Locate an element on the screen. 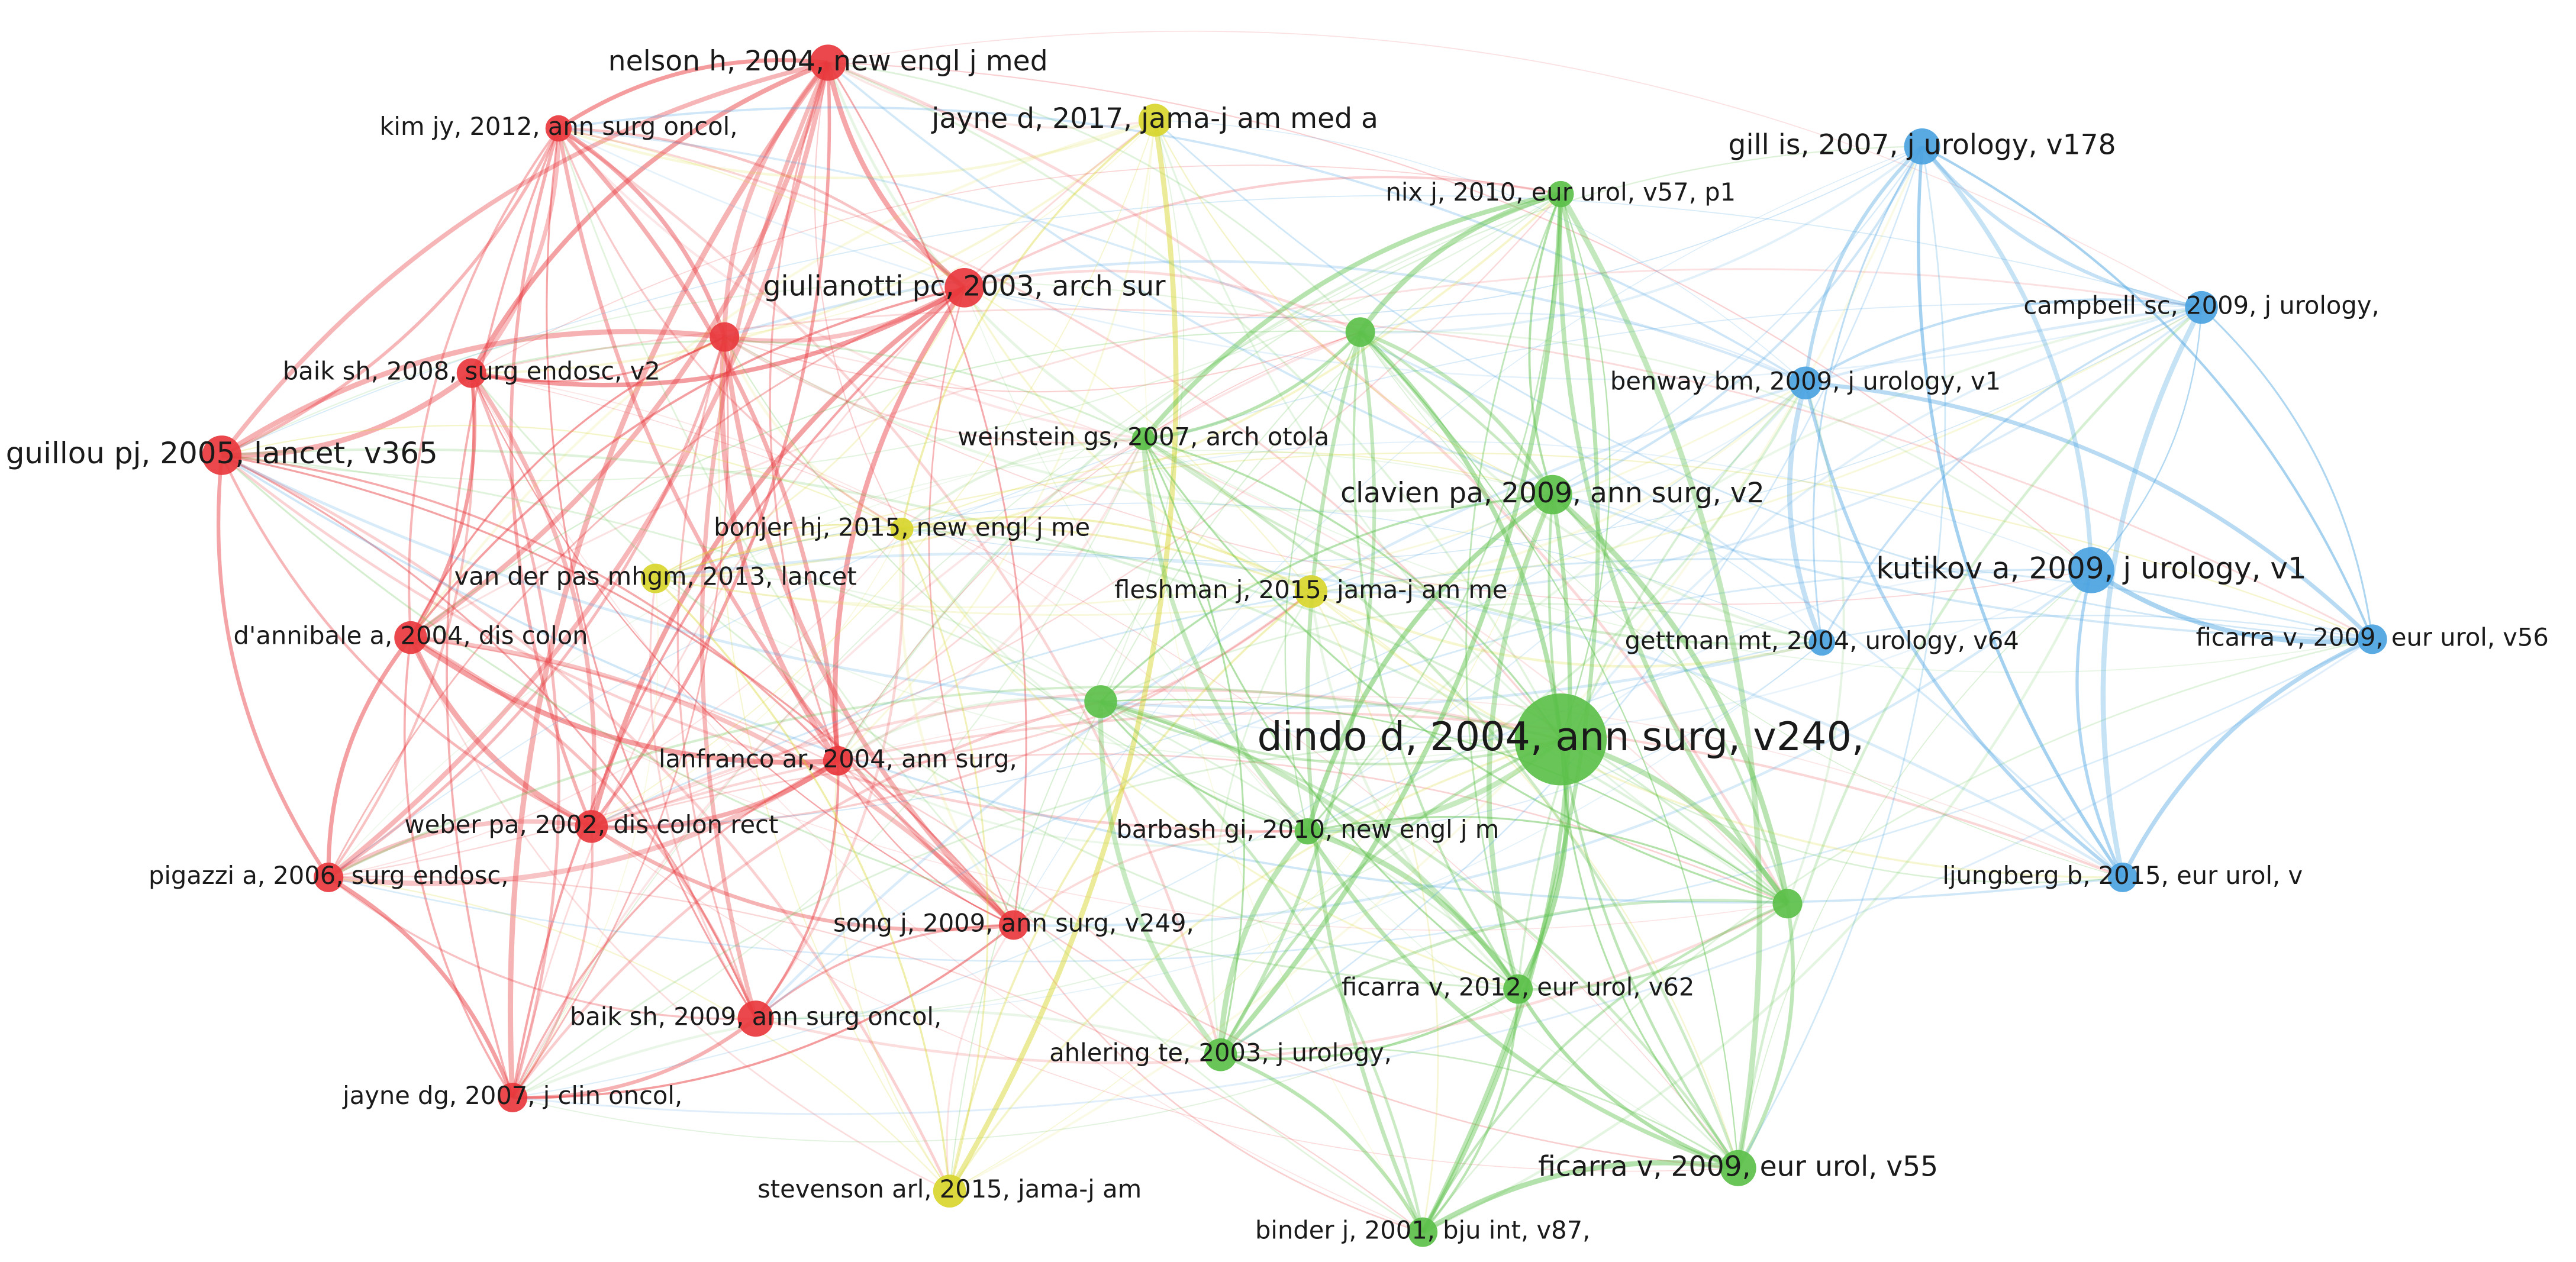 This screenshot has height=1262, width=2576. node-label: clavien pa, 2009, ann surg, v2 is located at coordinates (1552, 493).